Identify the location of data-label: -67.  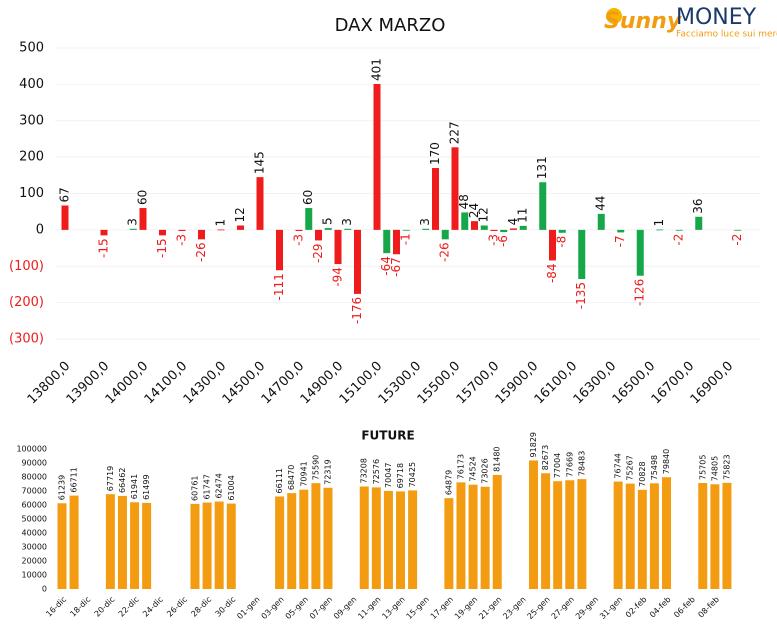
(396, 267).